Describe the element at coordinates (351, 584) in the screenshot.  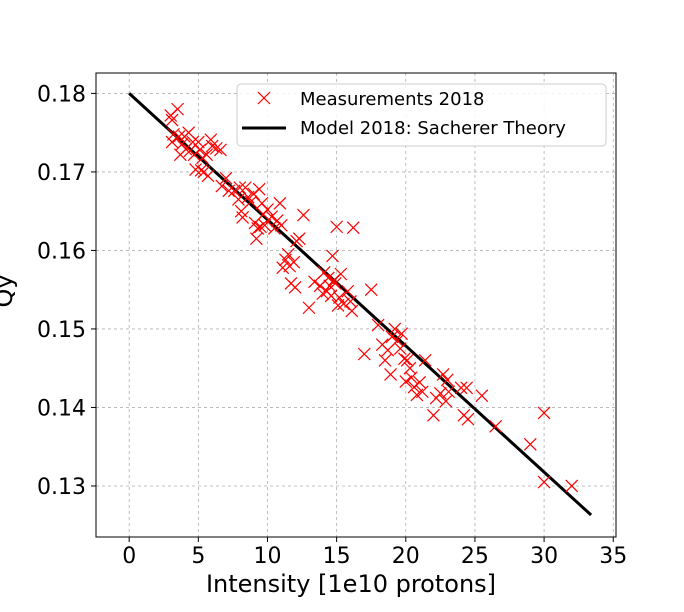
I see `x-axis-label: Intensity [1e10 protons]` at that location.